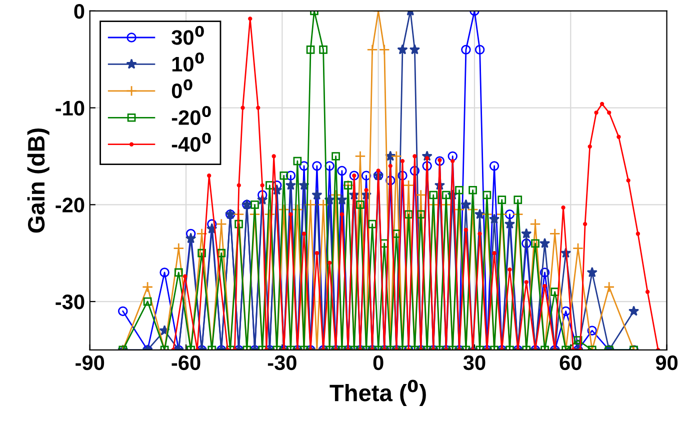  What do you see at coordinates (38, 180) in the screenshot?
I see `y-axis-title: Gain (dB)` at bounding box center [38, 180].